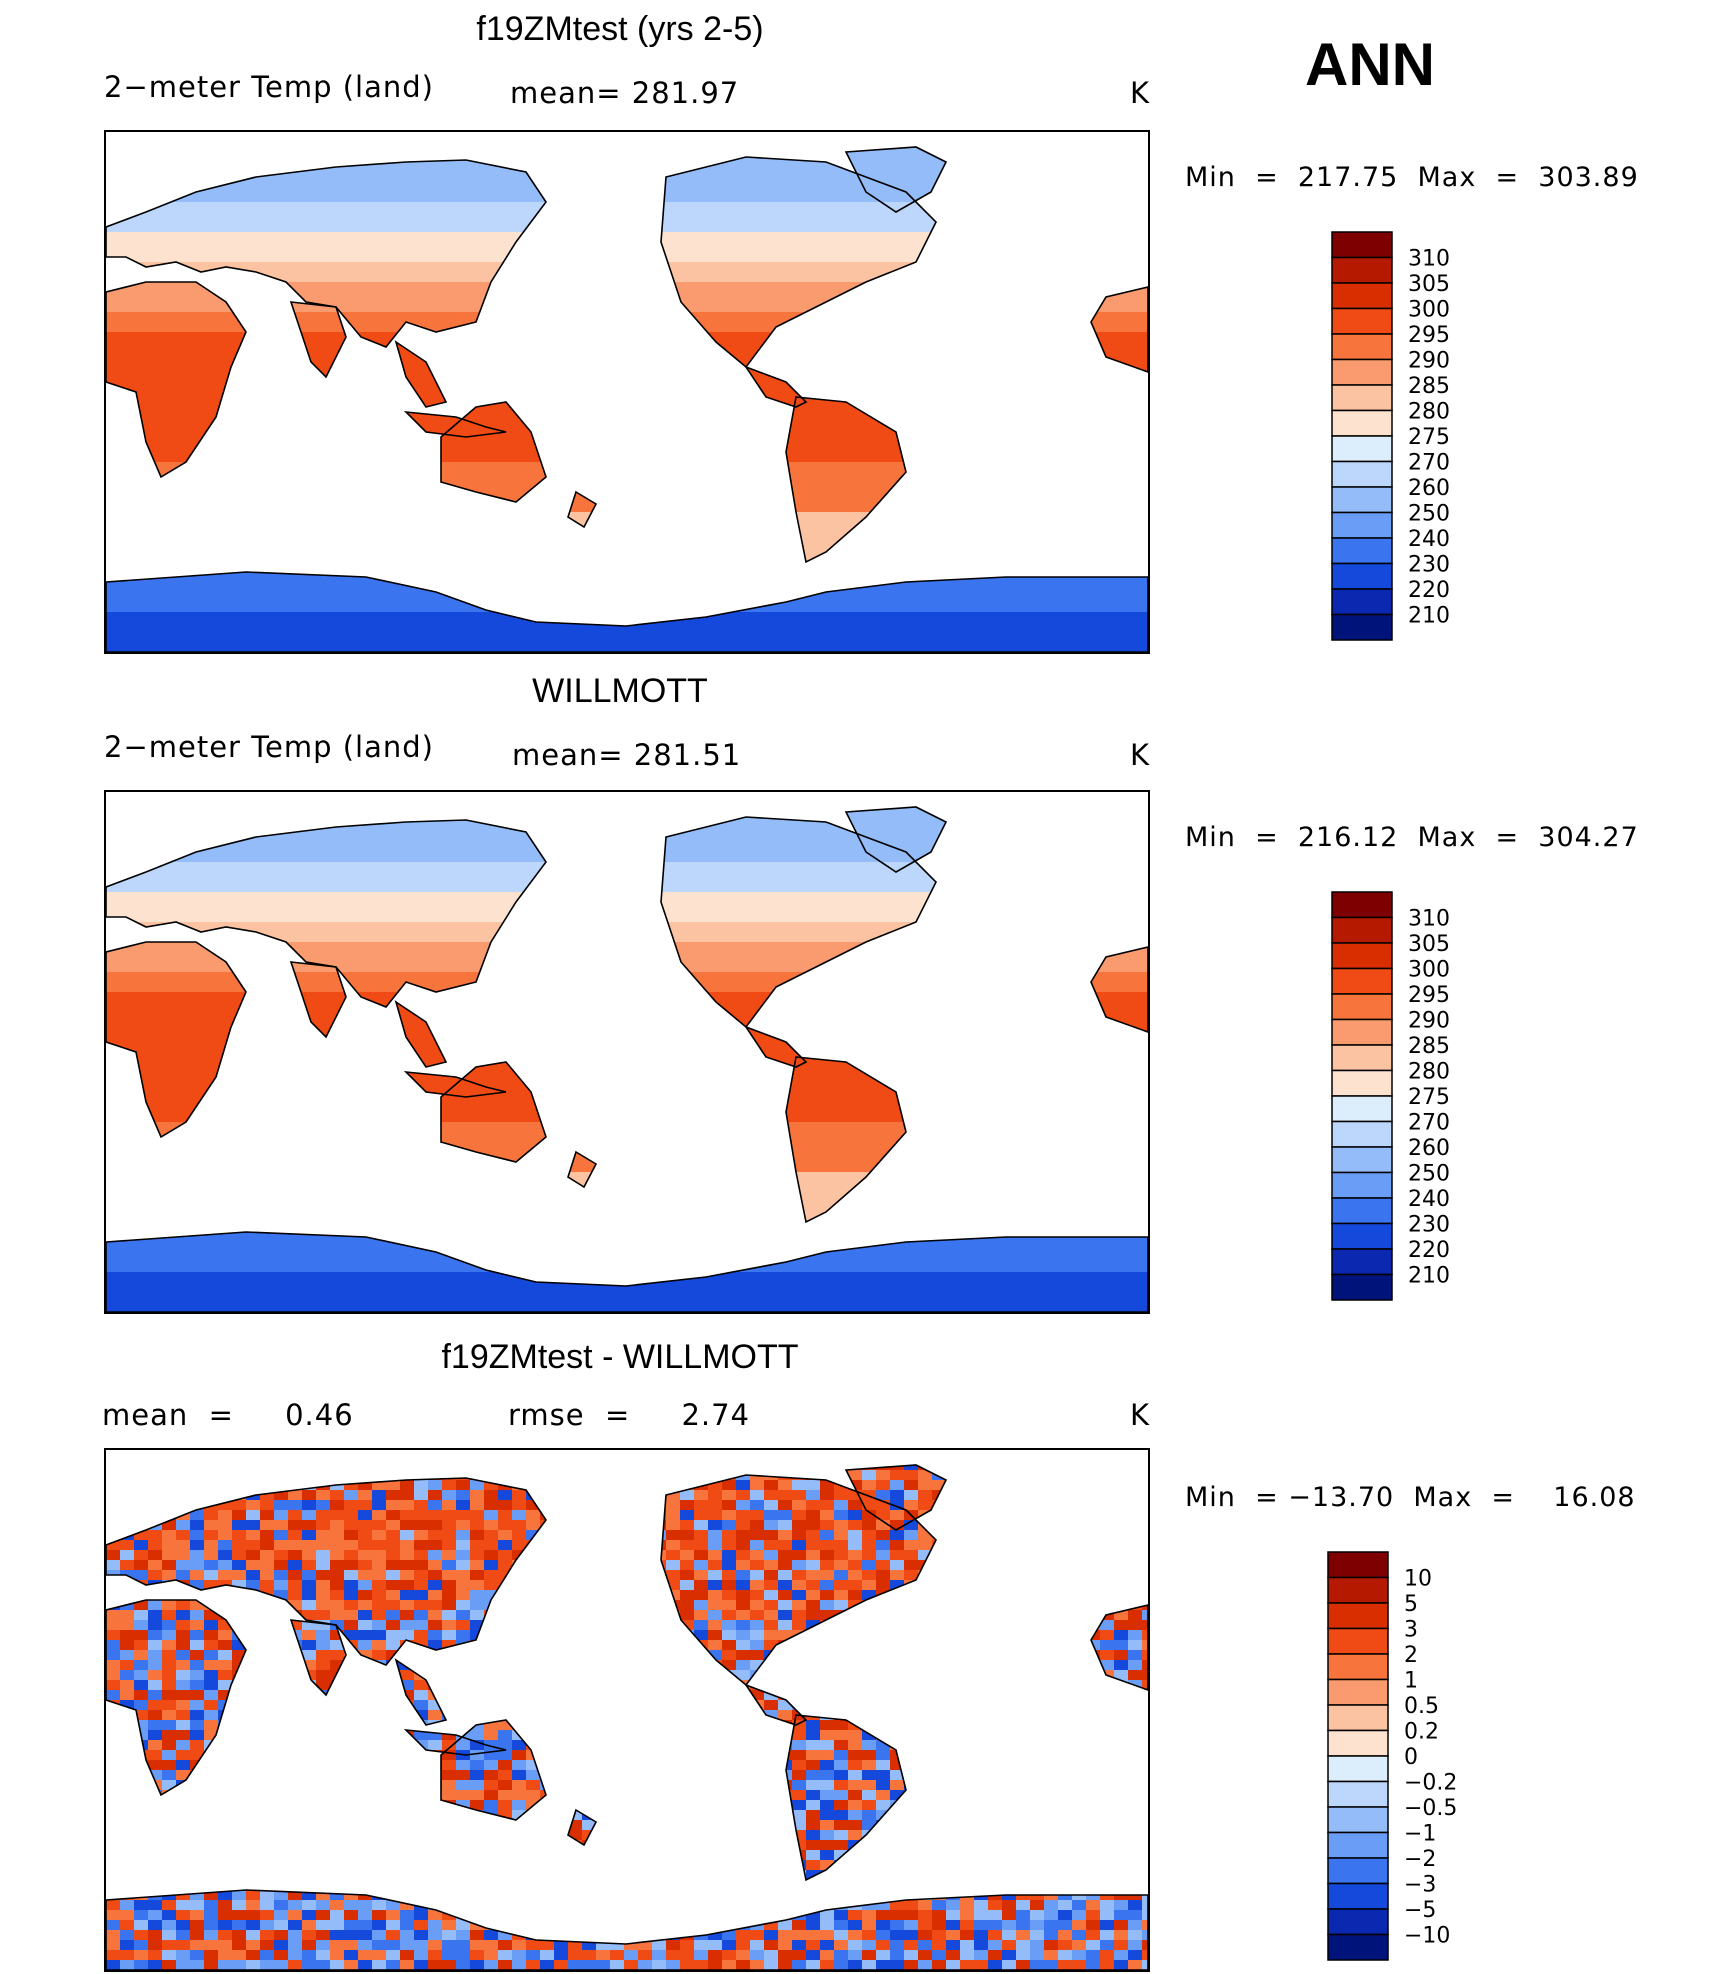  Describe the element at coordinates (620, 691) in the screenshot. I see `panel-2-title: WILLMOTT` at that location.